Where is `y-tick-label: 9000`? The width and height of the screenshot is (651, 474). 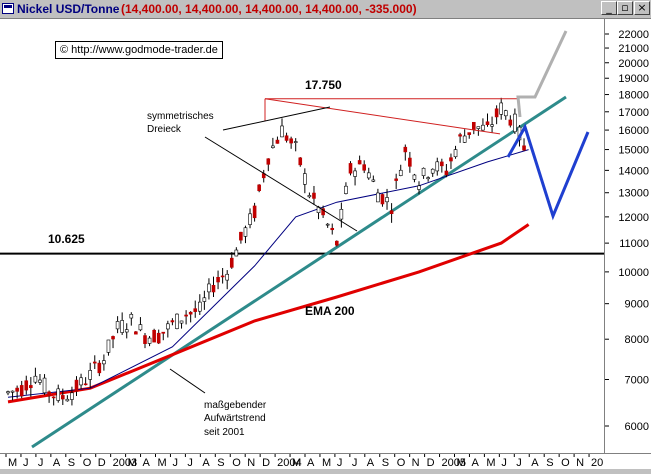
y-tick-label: 9000 is located at coordinates (637, 305).